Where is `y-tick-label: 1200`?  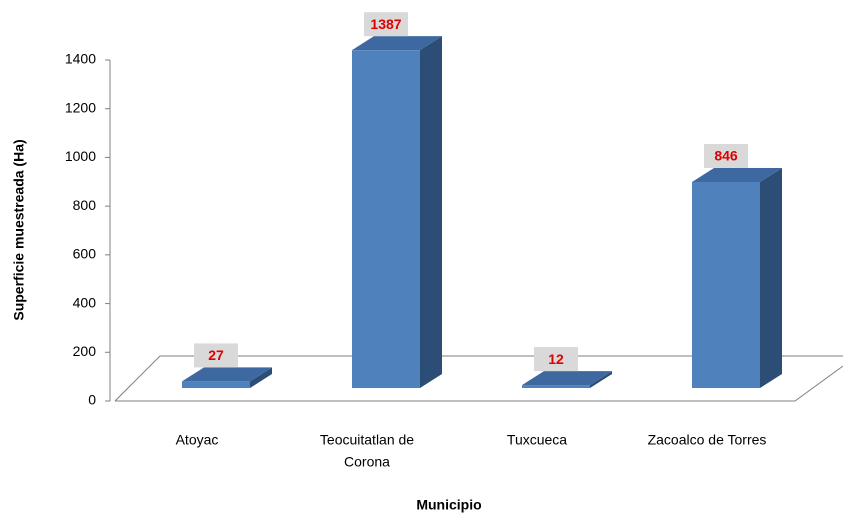 y-tick-label: 1200 is located at coordinates (80, 107).